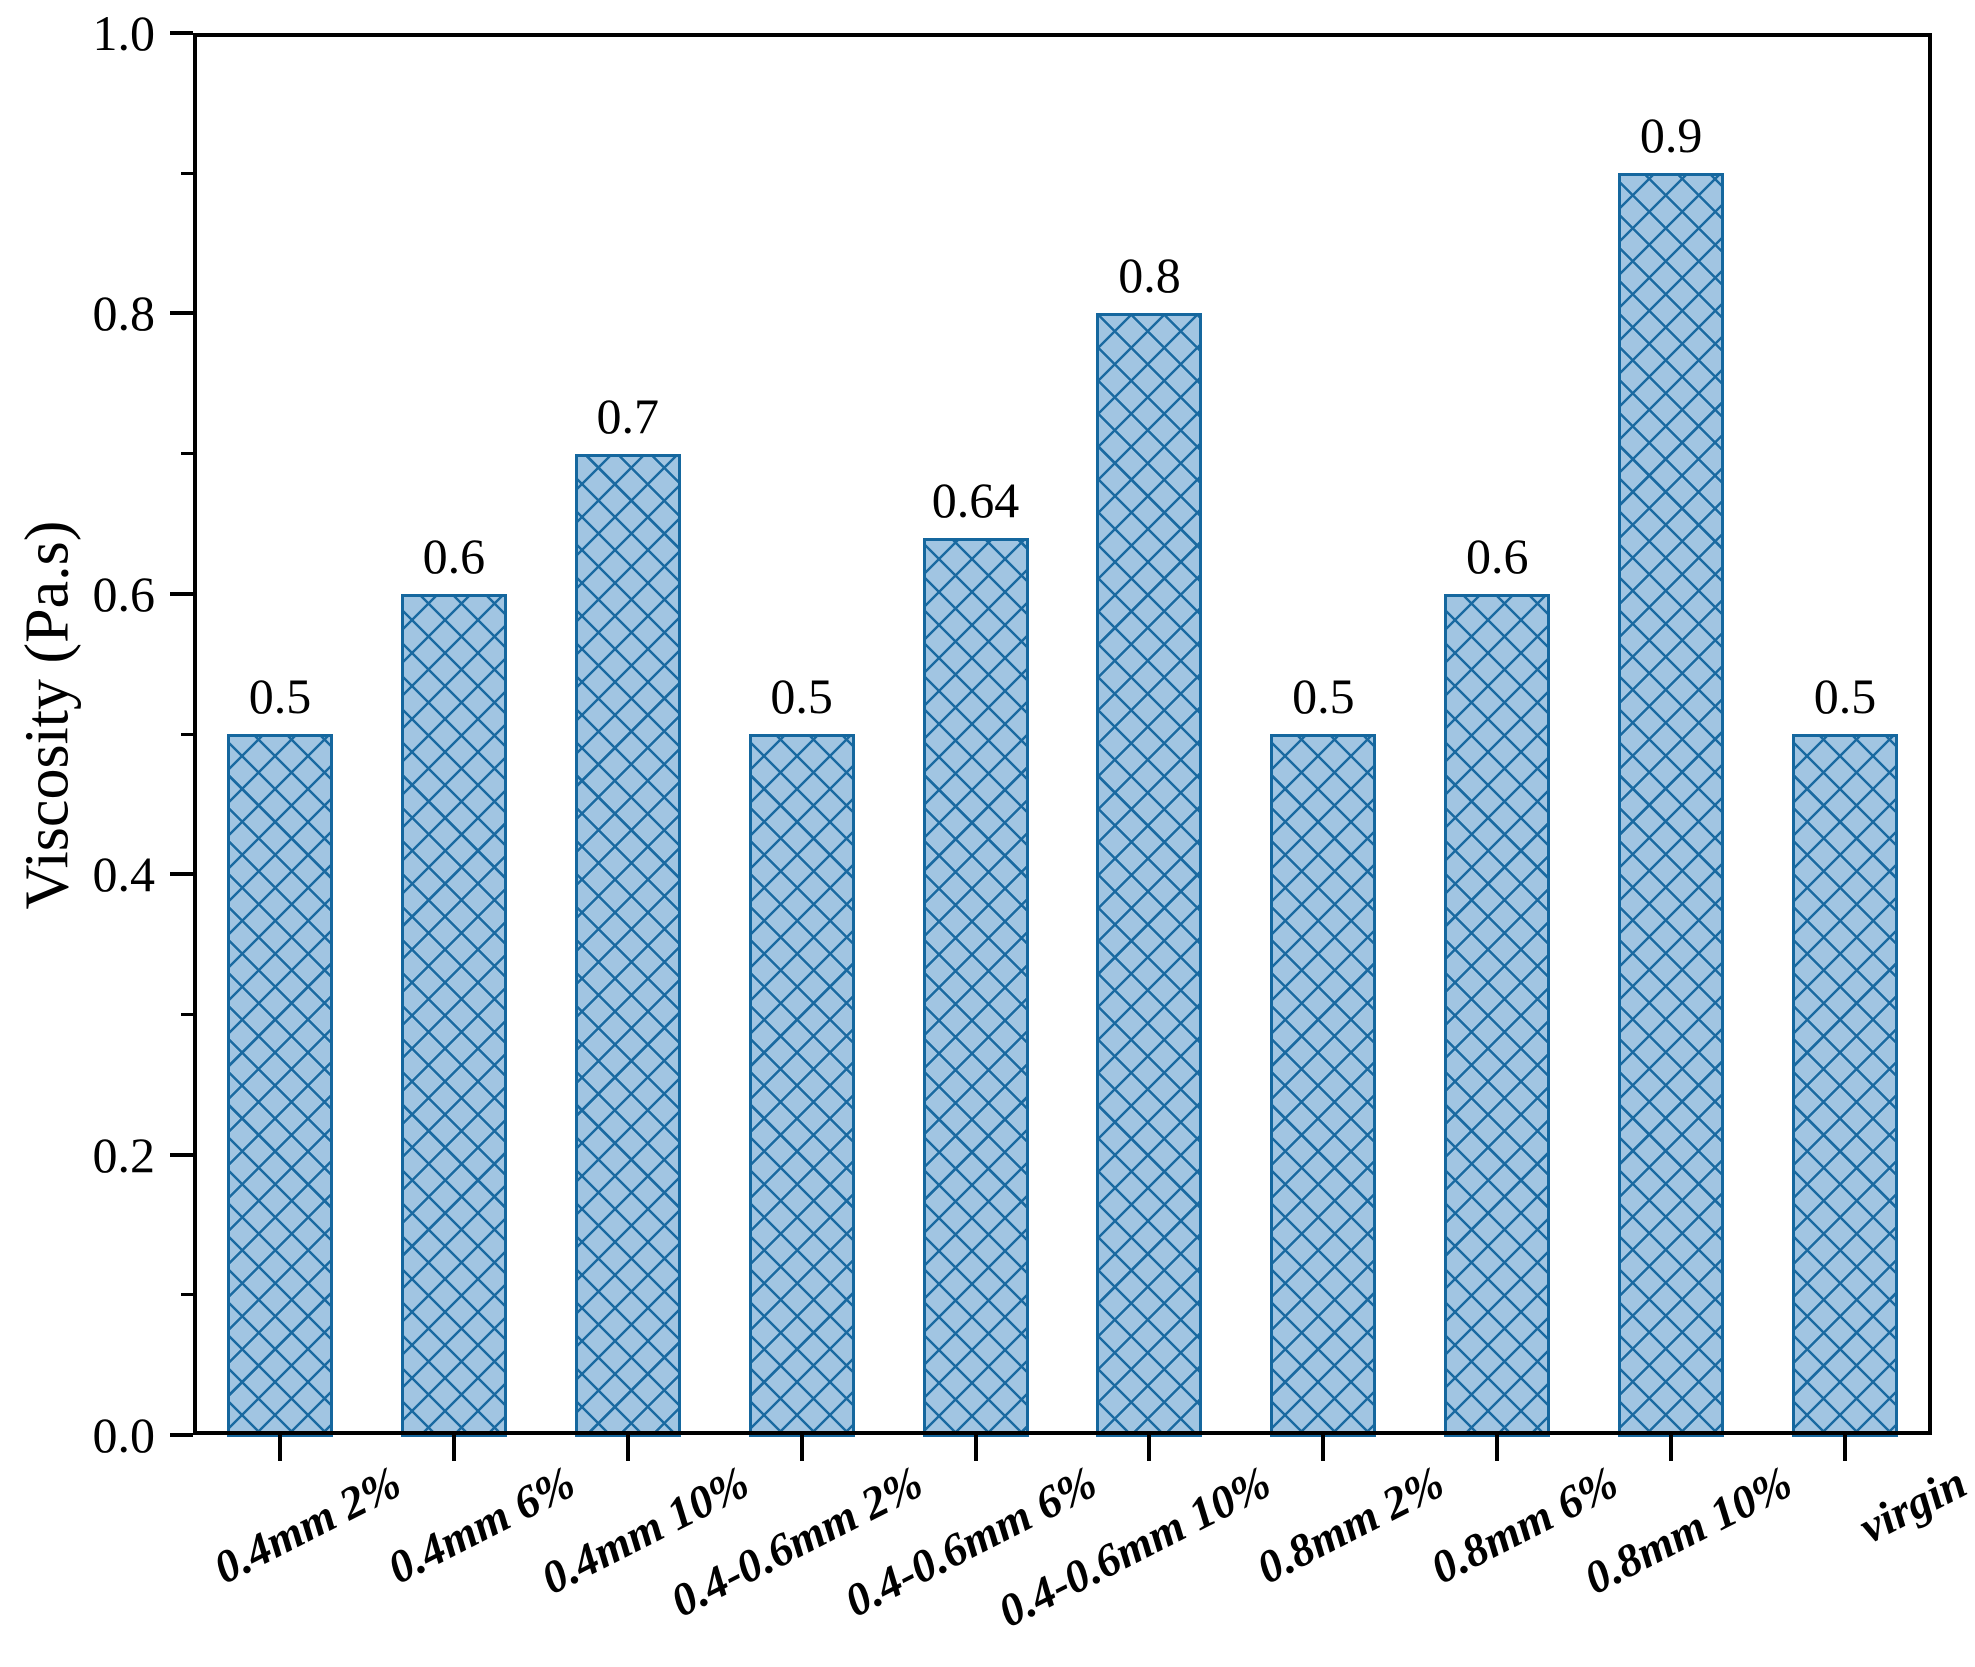  What do you see at coordinates (124, 593) in the screenshot?
I see `y-tick-label: 0.6` at bounding box center [124, 593].